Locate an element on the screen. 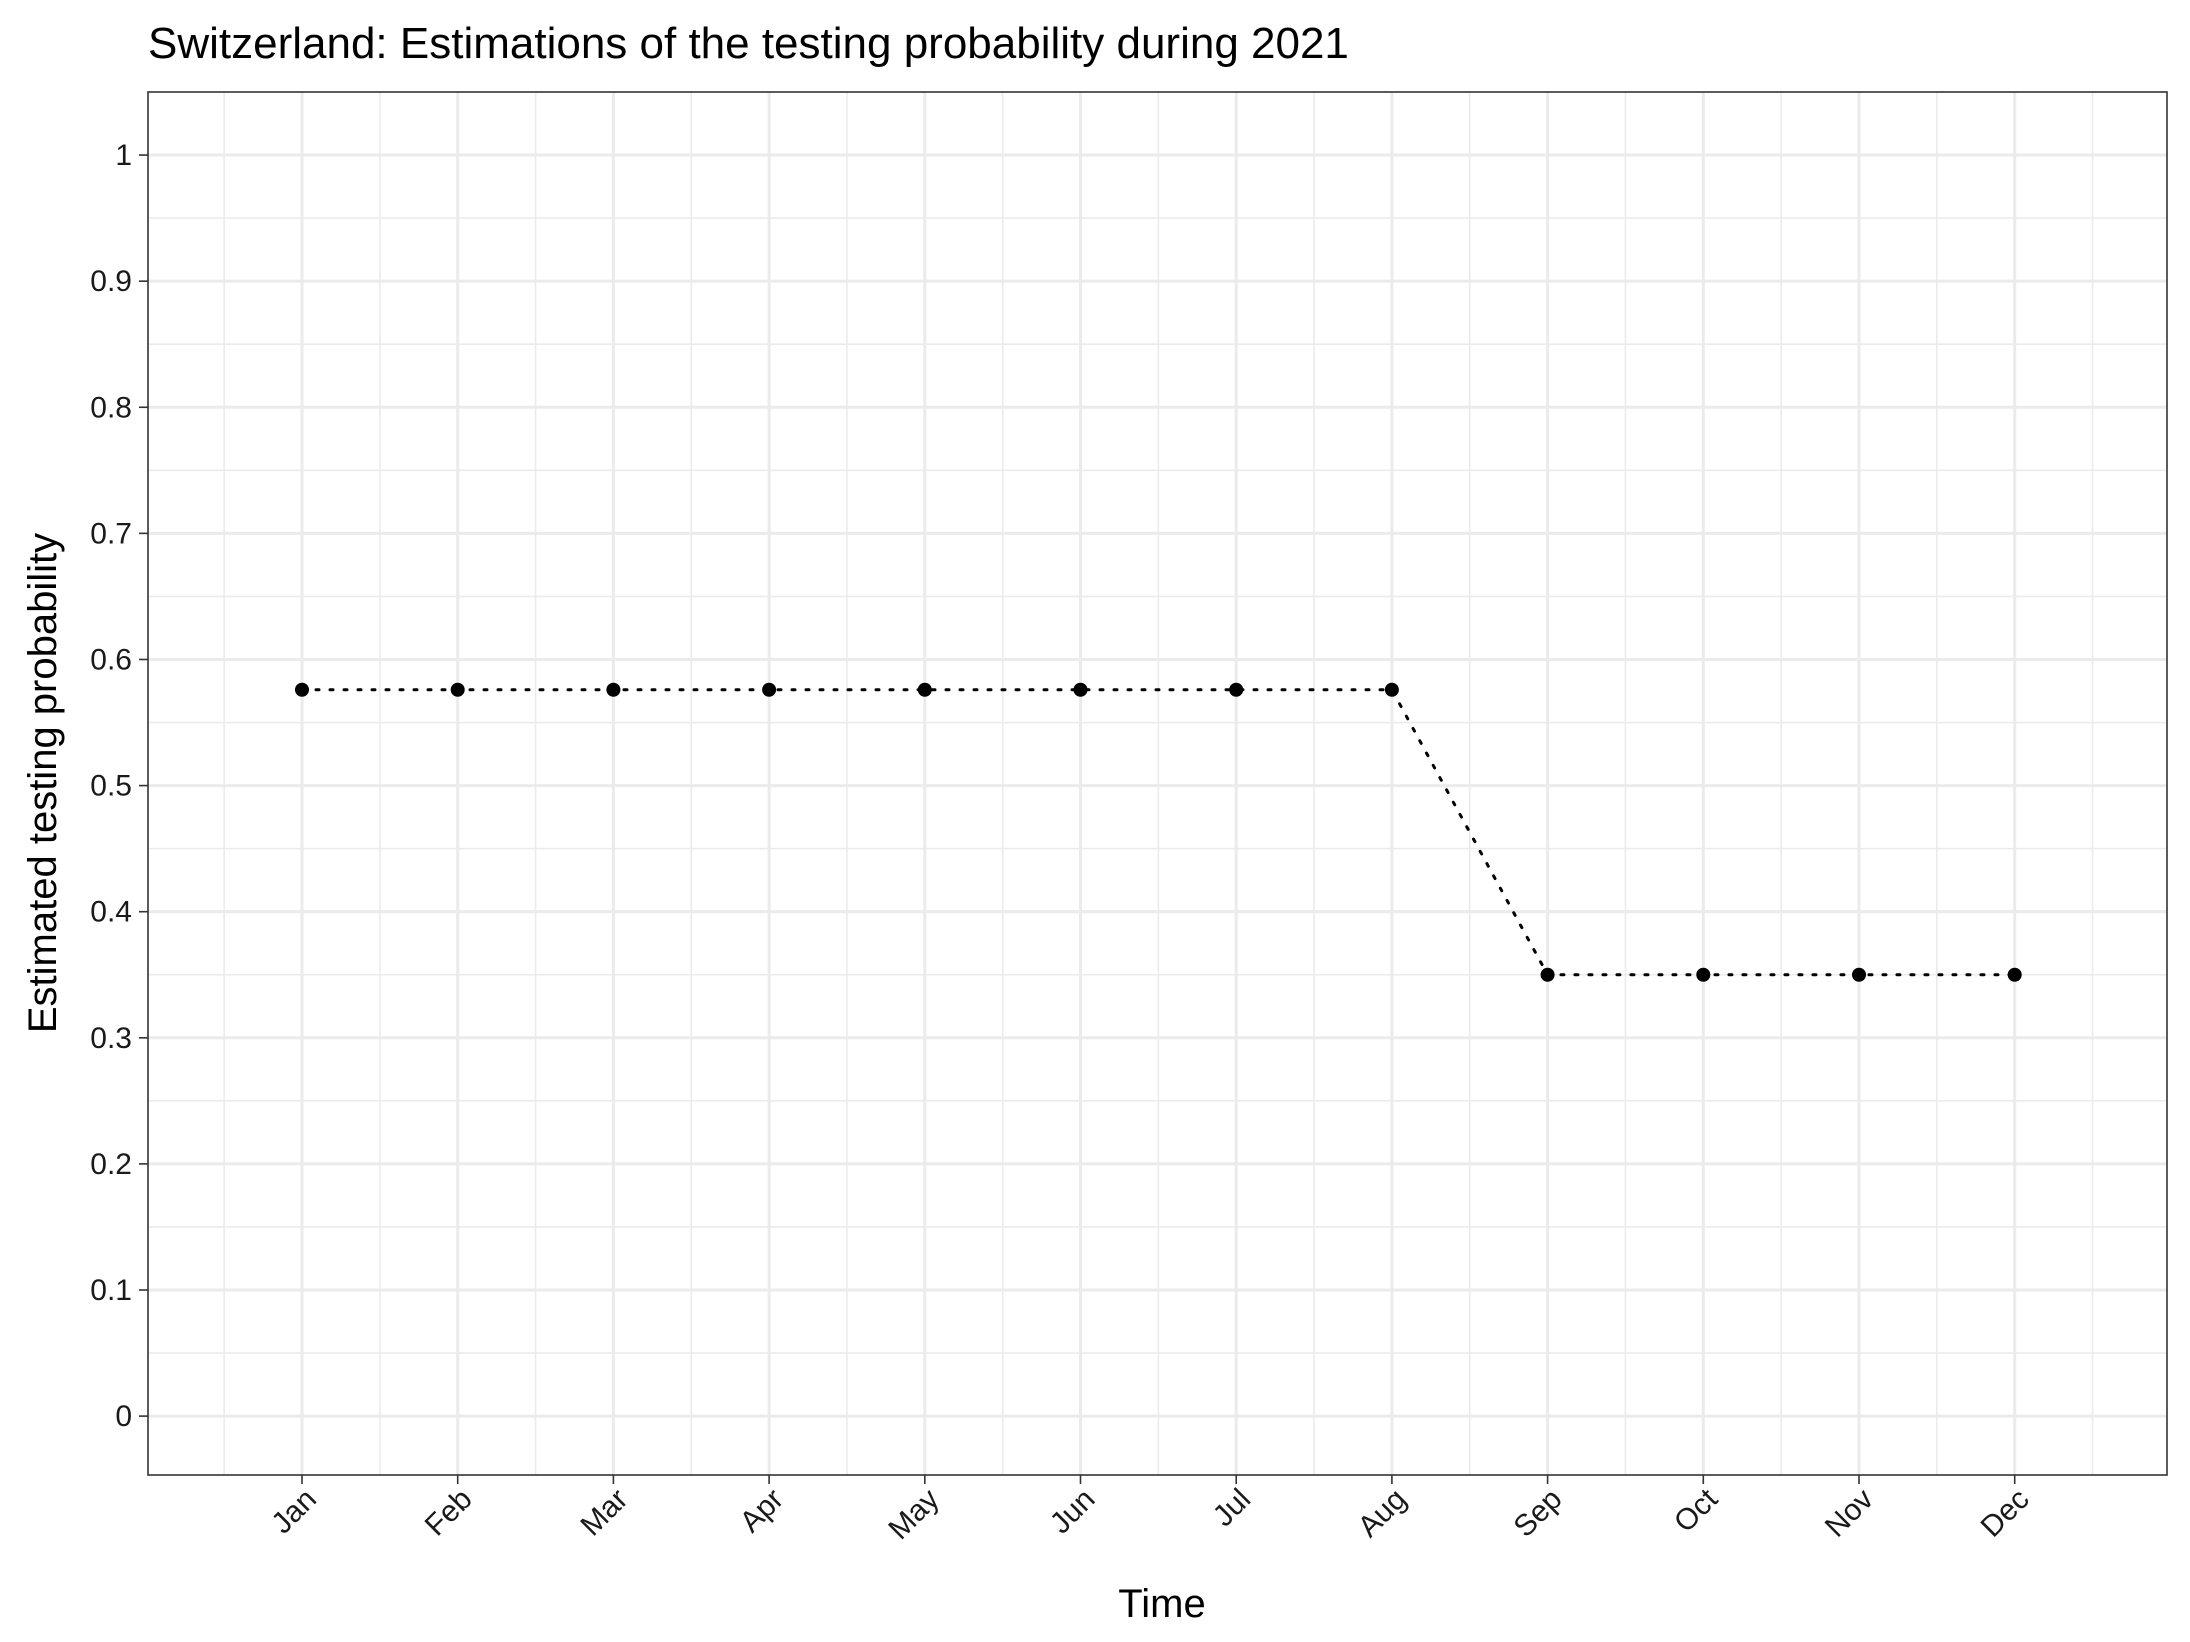 The width and height of the screenshot is (2190, 1642). y-axis: 0 0.1 0.2 0.3 0.4 0.5 0.6 0.7 0.8 0.9 1 is located at coordinates (119, 786).